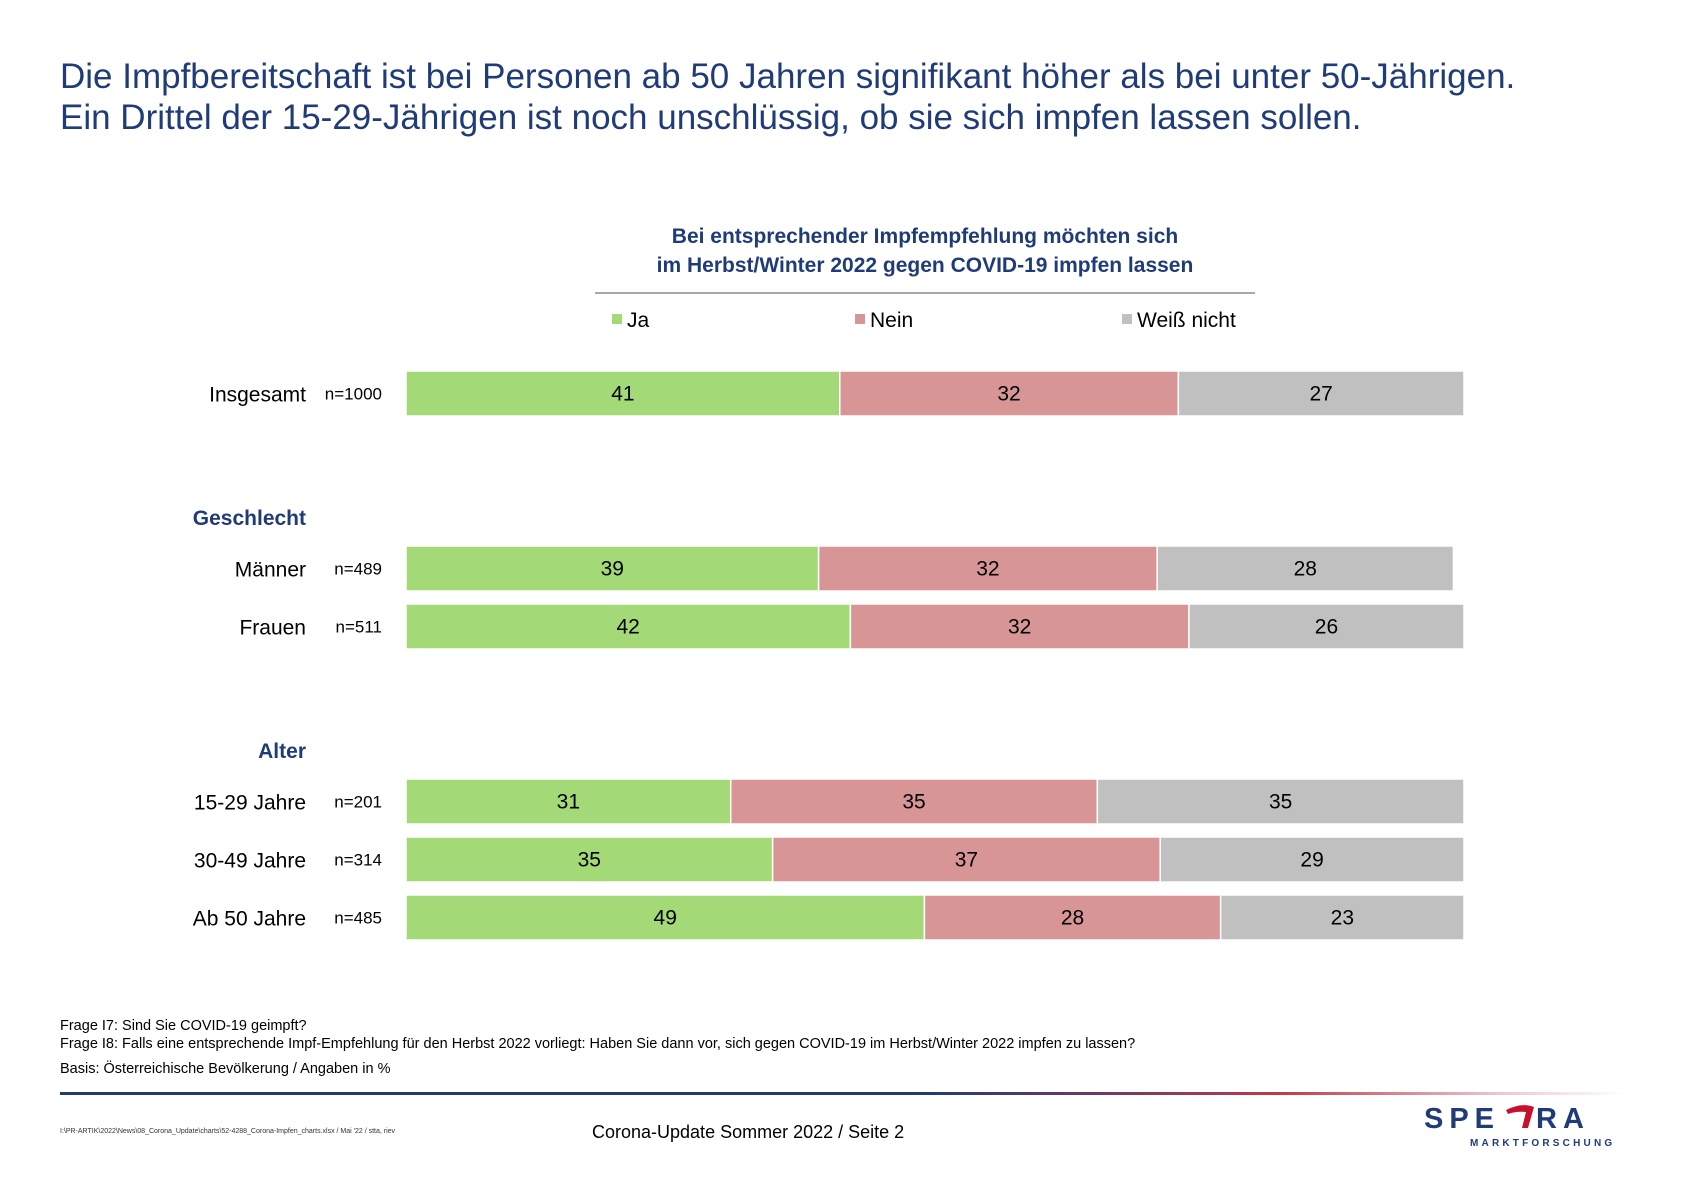  I want to click on bar-value-2-0-0: 31, so click(568, 802).